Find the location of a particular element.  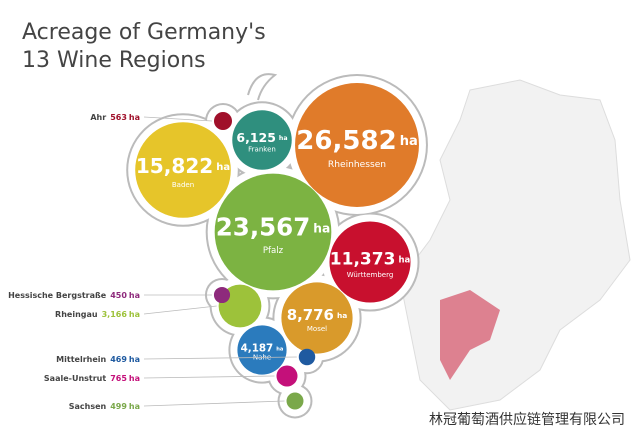

region-name: Mosel is located at coordinates (317, 329).